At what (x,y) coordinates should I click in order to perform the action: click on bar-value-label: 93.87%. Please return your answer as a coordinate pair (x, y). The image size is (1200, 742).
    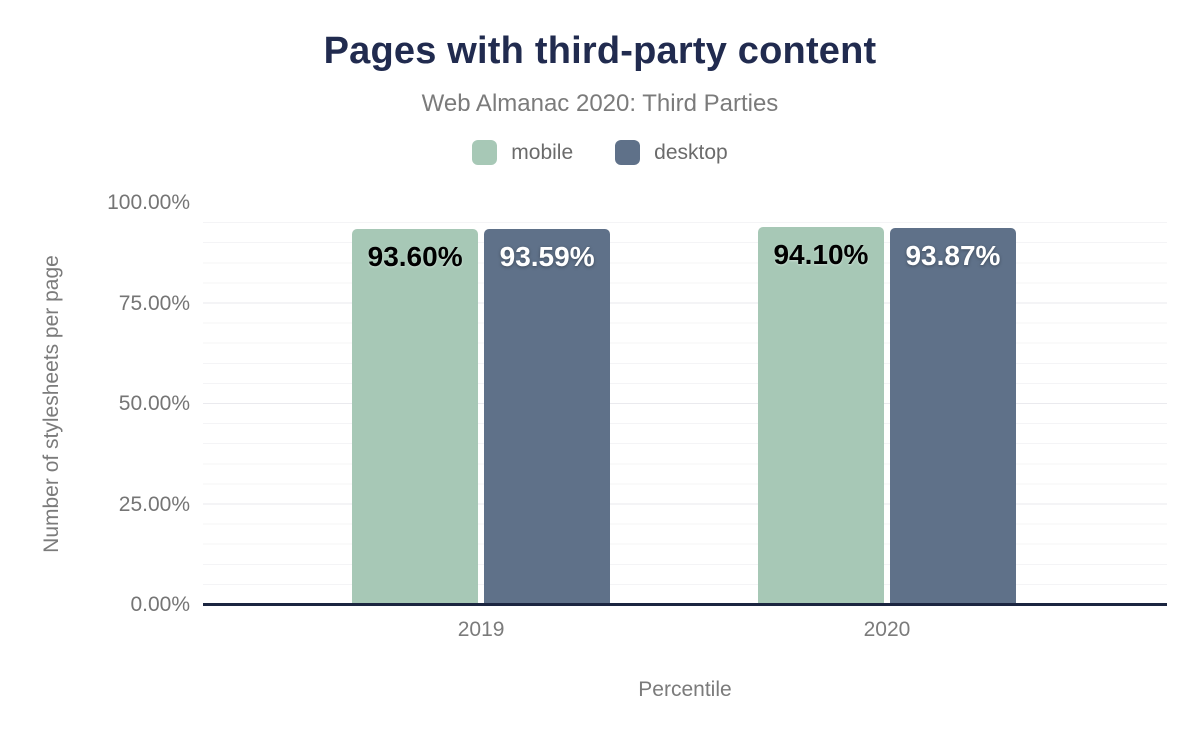
    Looking at the image, I should click on (953, 255).